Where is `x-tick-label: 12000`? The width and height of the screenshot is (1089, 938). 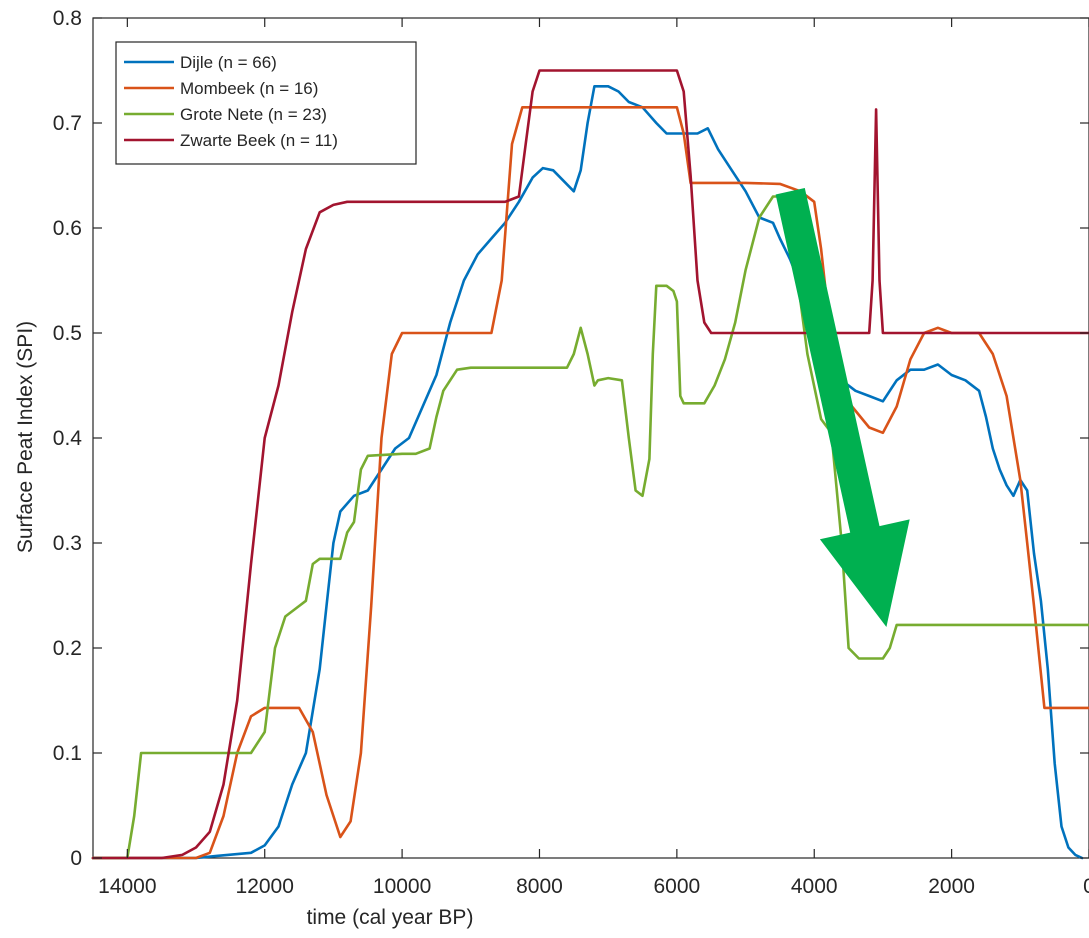 x-tick-label: 12000 is located at coordinates (265, 886).